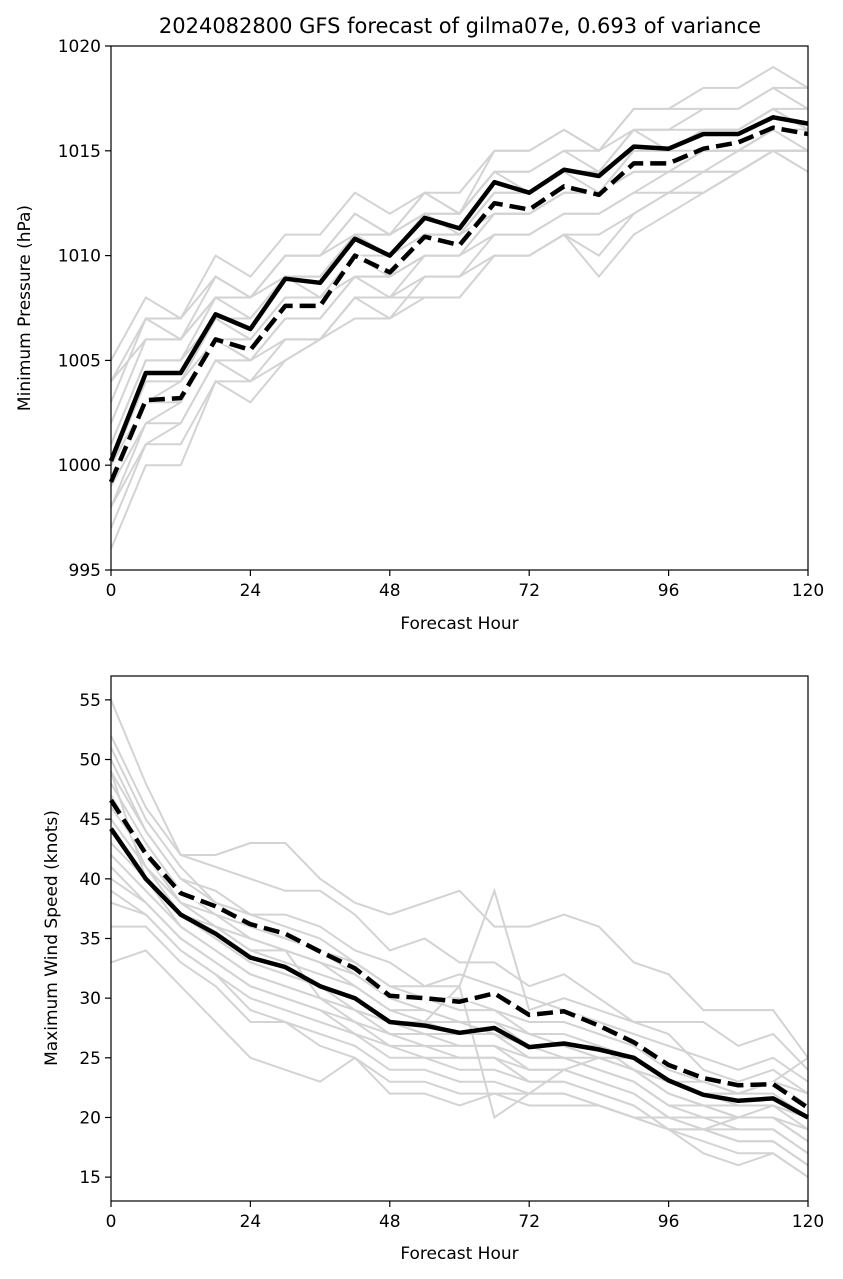 The height and width of the screenshot is (1279, 843). What do you see at coordinates (111, 591) in the screenshot?
I see `pressure-x-tick-label: 0` at bounding box center [111, 591].